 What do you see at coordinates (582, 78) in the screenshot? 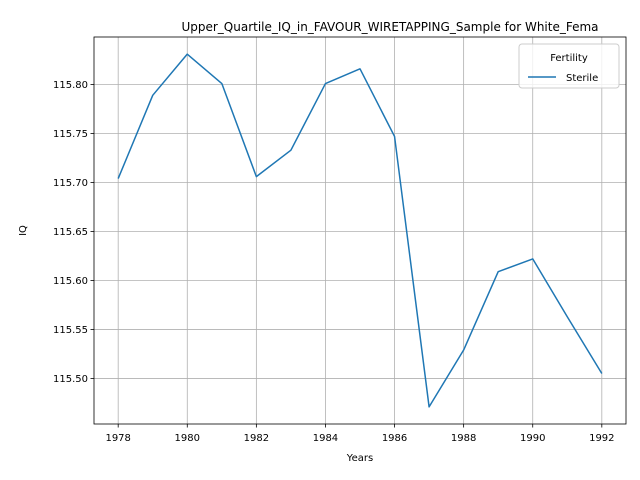
I see `legend-entry-sterile: Sterile` at bounding box center [582, 78].